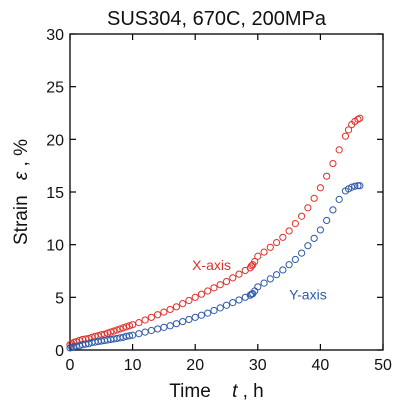 The height and width of the screenshot is (413, 399). I want to click on y-tick-label: 0, so click(59, 351).